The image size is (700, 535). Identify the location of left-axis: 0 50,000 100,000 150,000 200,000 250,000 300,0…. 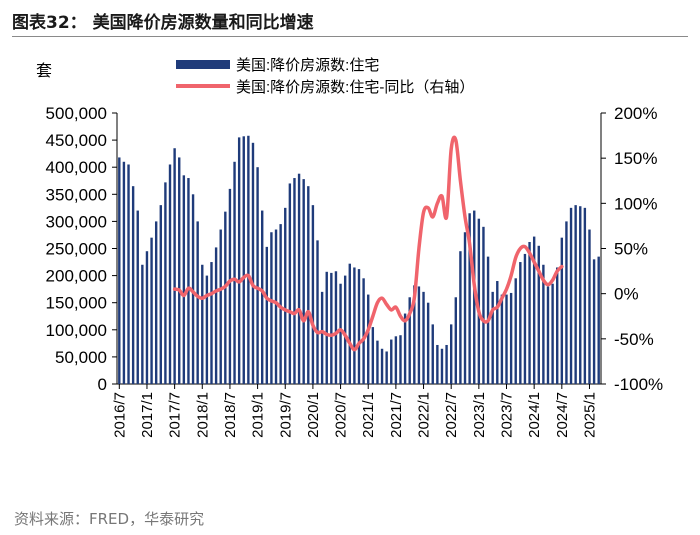
(81, 249).